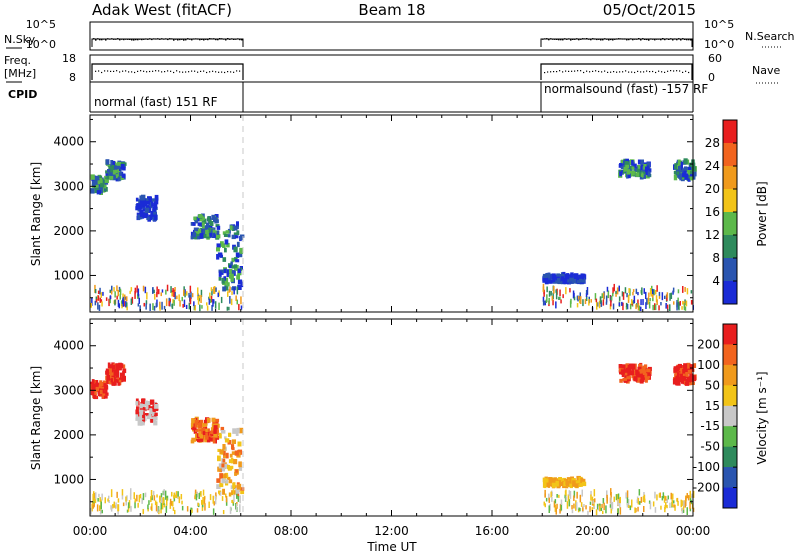  Describe the element at coordinates (715, 58) in the screenshot. I see `nave-tick-top: 60` at that location.